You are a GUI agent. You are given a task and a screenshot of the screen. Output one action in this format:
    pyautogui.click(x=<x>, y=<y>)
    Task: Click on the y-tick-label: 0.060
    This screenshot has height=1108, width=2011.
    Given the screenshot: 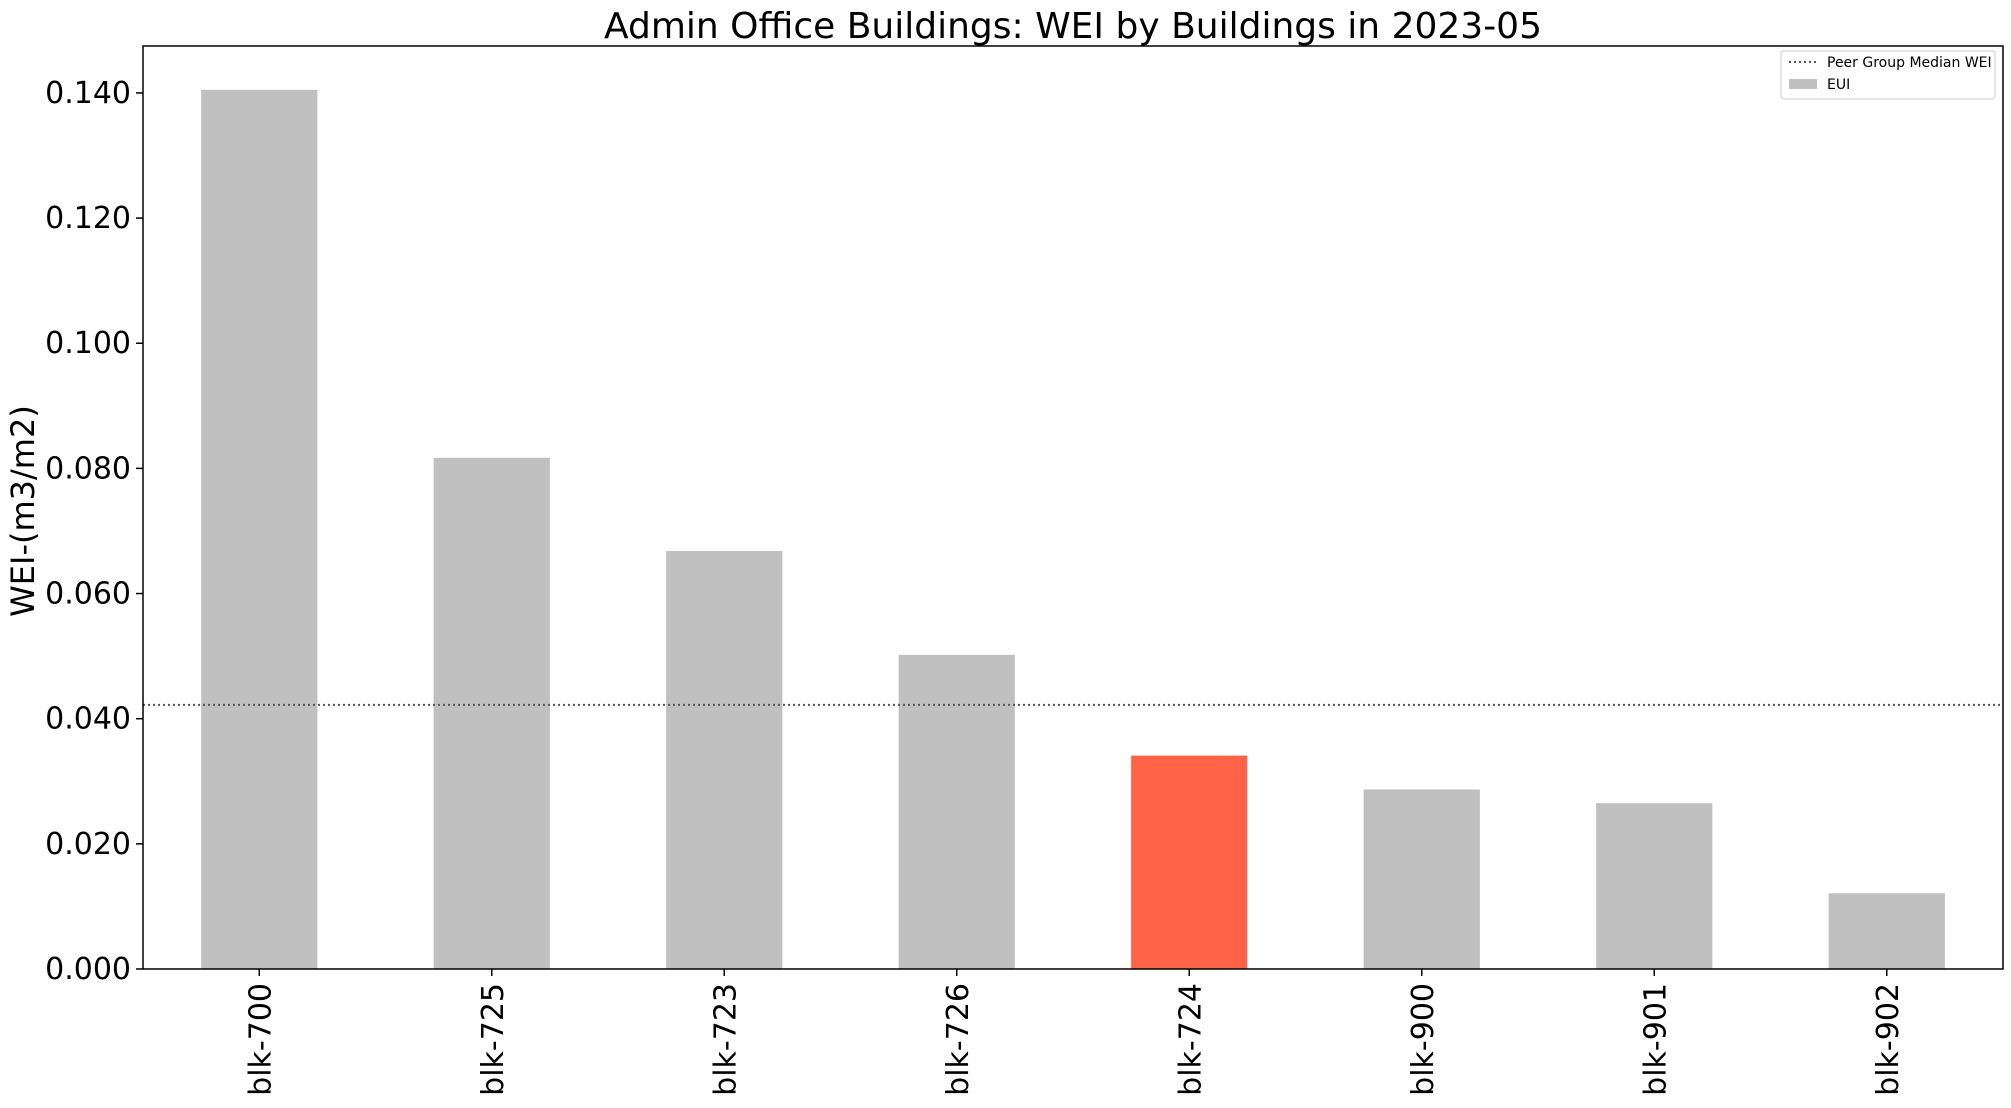 What is the action you would take?
    pyautogui.click(x=88, y=594)
    